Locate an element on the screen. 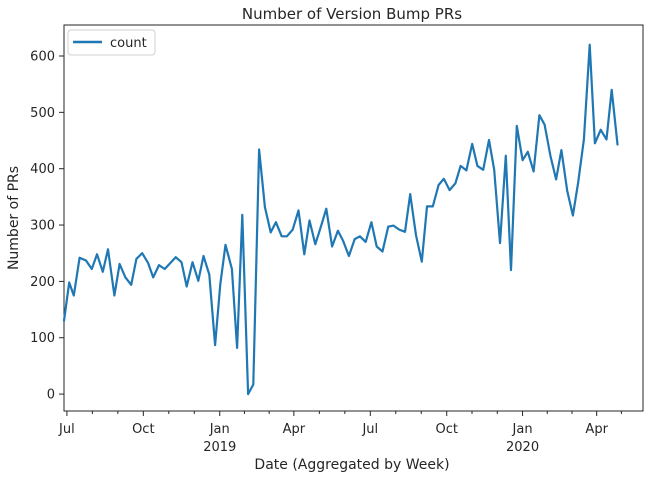 This screenshot has height=479, width=650. y-tick-label: 0 is located at coordinates (51, 395).